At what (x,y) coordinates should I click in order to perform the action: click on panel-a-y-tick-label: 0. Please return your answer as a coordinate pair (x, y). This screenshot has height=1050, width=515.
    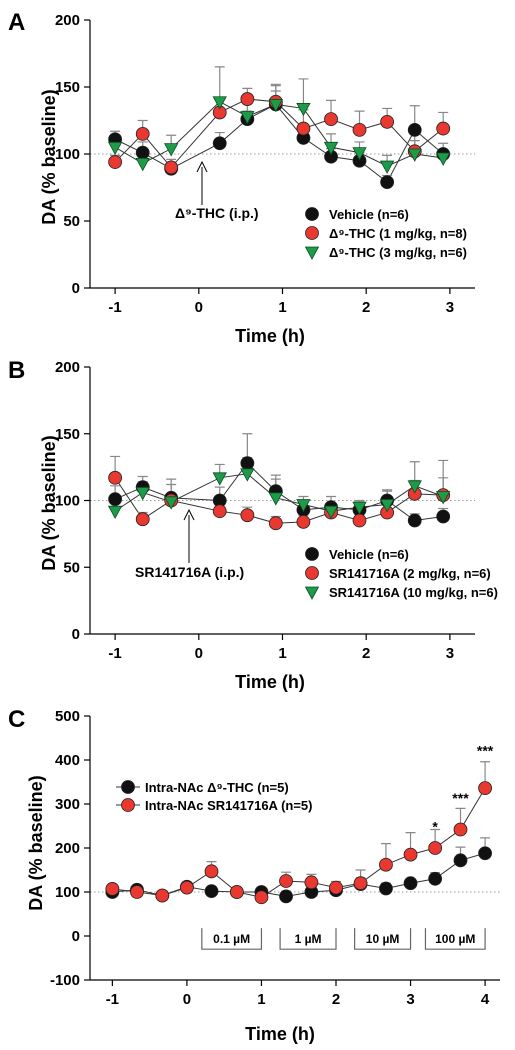
    Looking at the image, I should click on (76, 288).